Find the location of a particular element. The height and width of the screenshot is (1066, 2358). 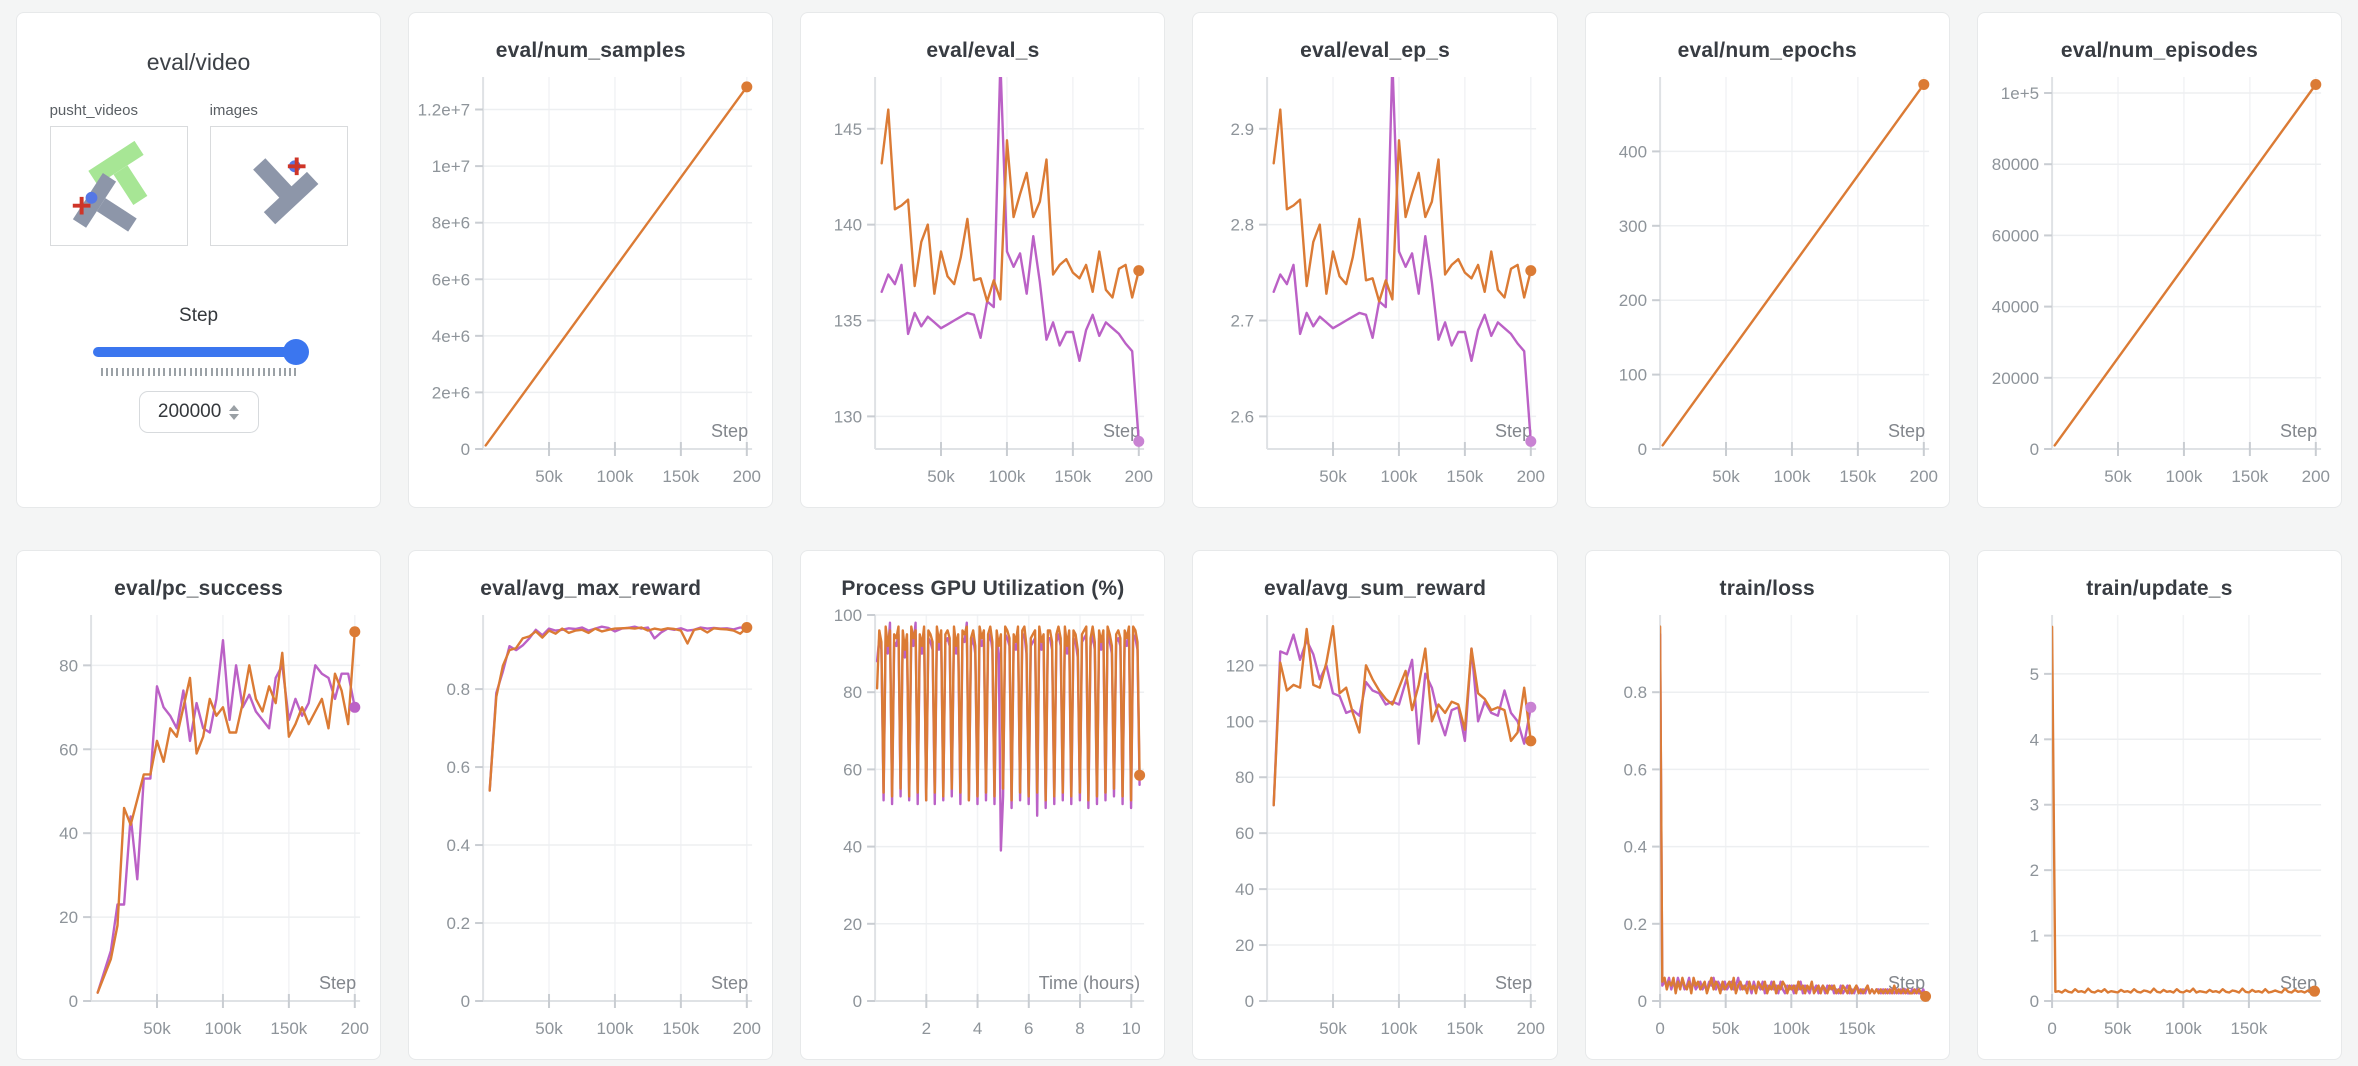

svg-text: 1 is located at coordinates (2033, 936).